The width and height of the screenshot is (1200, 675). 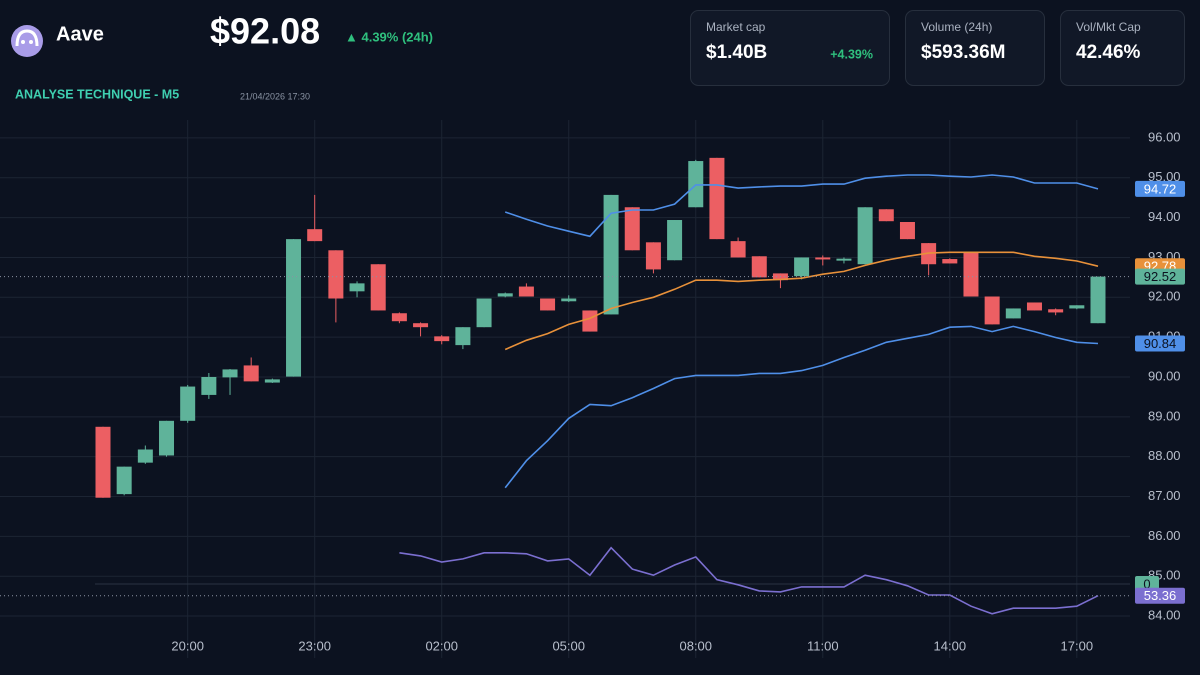 I want to click on card: Market cap $1.40B +4.39%, so click(x=790, y=48).